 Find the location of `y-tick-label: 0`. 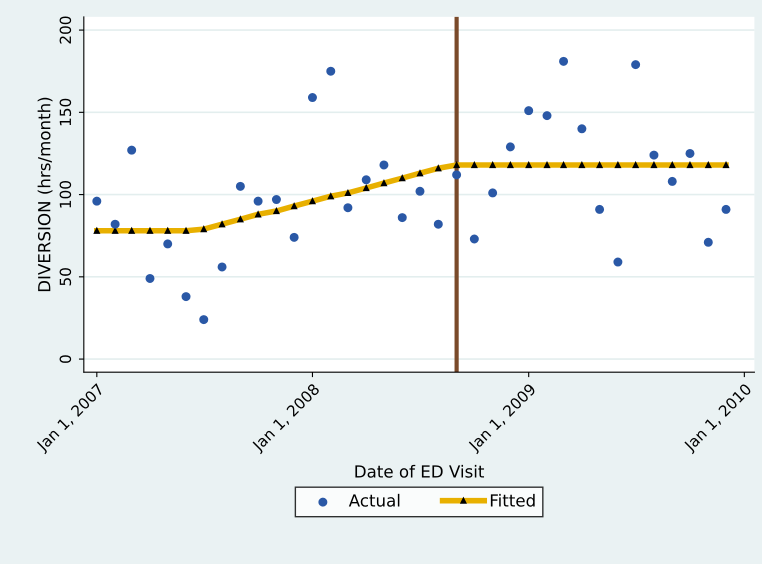

y-tick-label: 0 is located at coordinates (66, 359).